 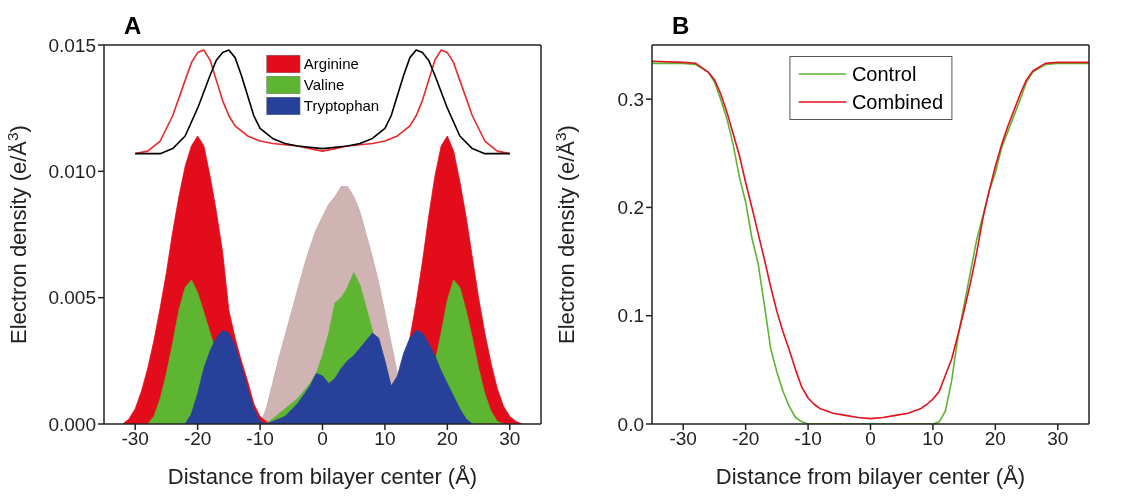 I want to click on y-tick-label: 0.3, so click(x=630, y=99).